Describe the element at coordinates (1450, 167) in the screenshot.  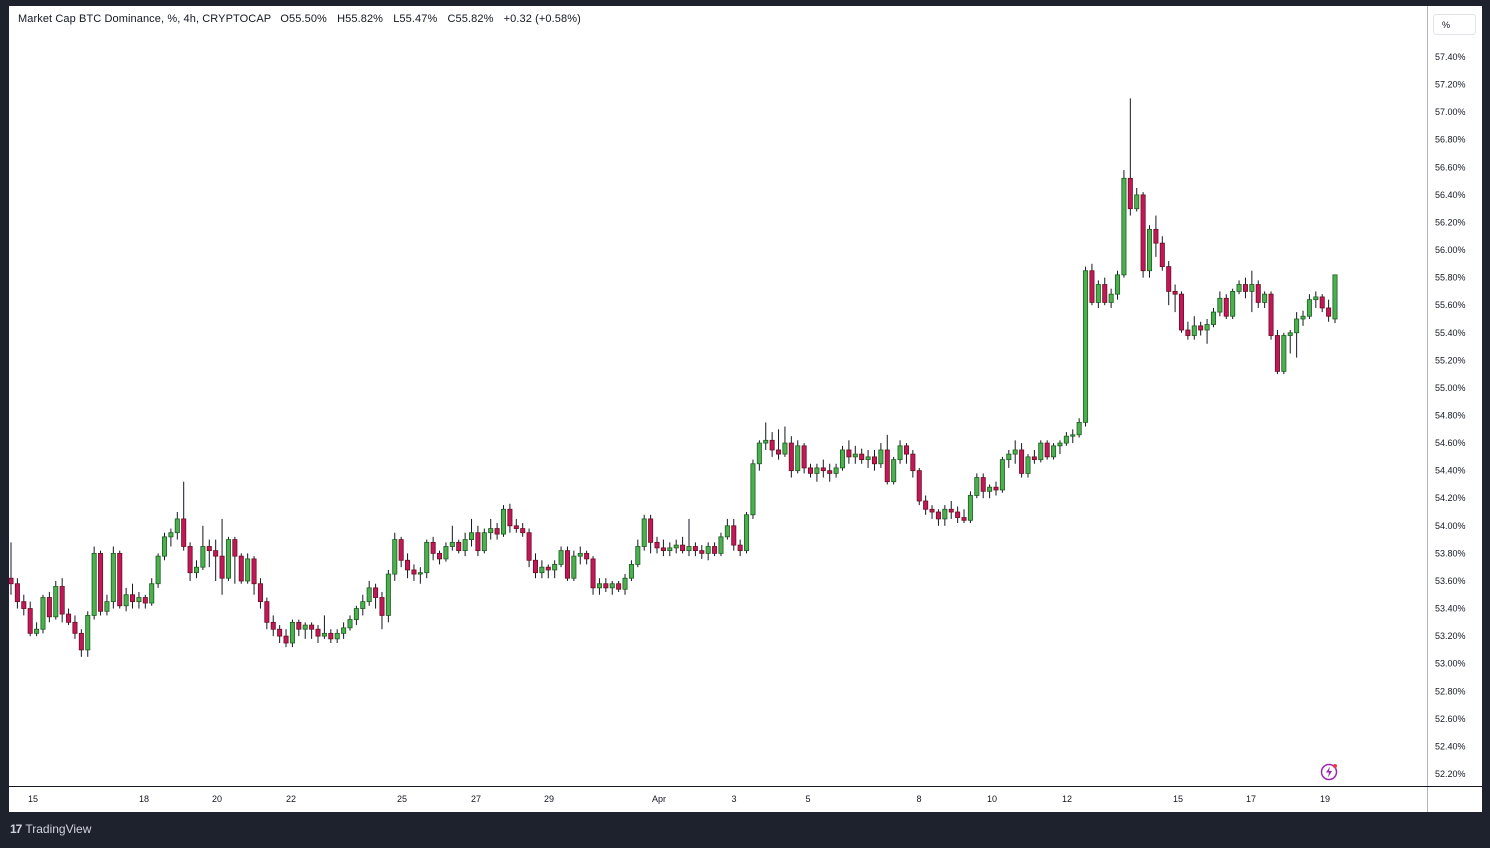
I see `price-tick-label: 56.60%` at that location.